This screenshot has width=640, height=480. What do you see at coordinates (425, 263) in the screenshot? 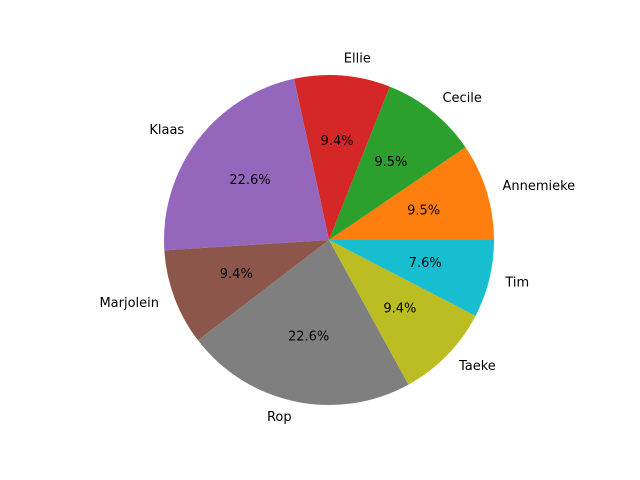
I see `percent-label-tim: 7.6%` at bounding box center [425, 263].